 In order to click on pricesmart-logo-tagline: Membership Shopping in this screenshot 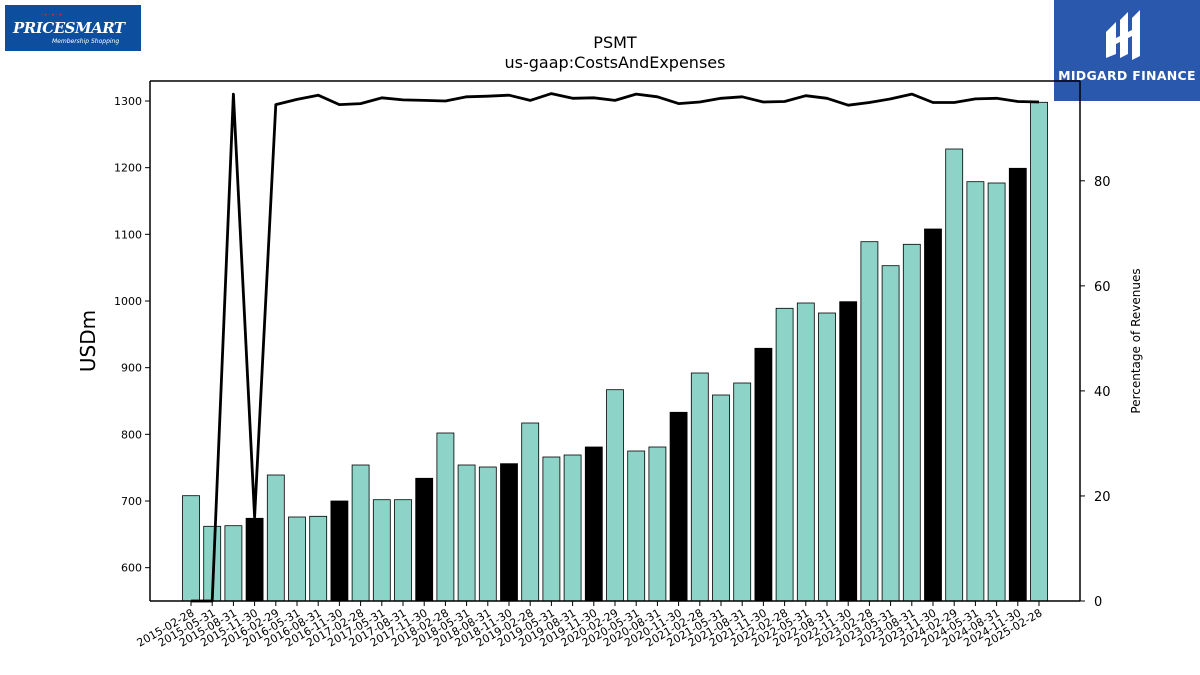, I will do `click(86, 41)`.